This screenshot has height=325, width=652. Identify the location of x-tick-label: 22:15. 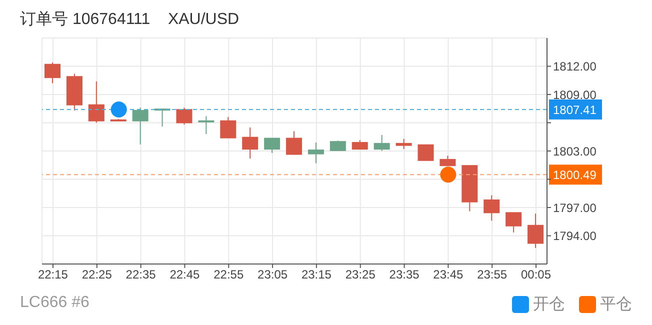
(53, 275).